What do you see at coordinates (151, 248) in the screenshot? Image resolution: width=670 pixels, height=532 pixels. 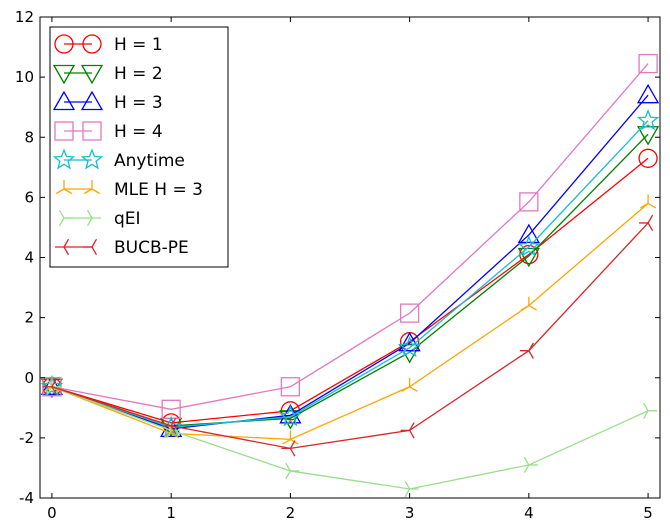 I see `legend-label: BUCB-PE` at bounding box center [151, 248].